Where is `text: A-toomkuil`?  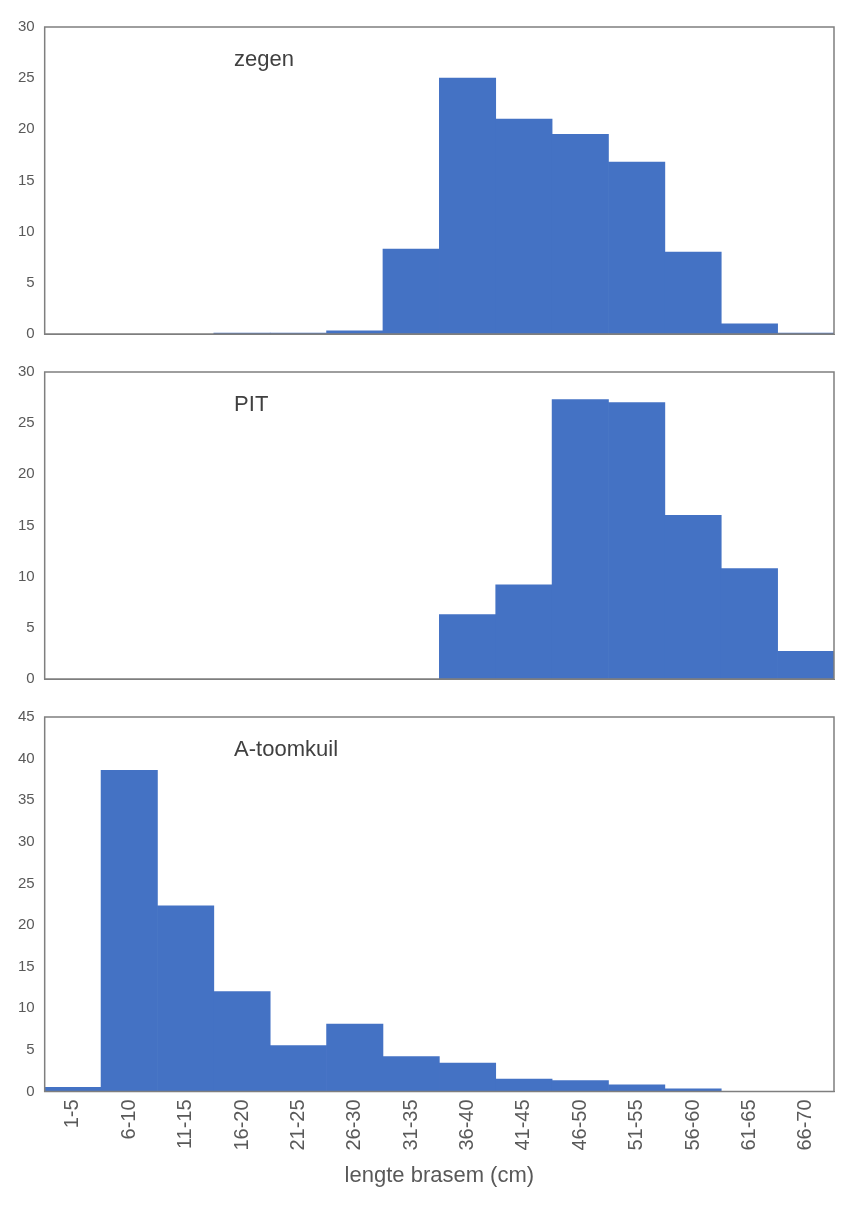 text: A-toomkuil is located at coordinates (286, 749).